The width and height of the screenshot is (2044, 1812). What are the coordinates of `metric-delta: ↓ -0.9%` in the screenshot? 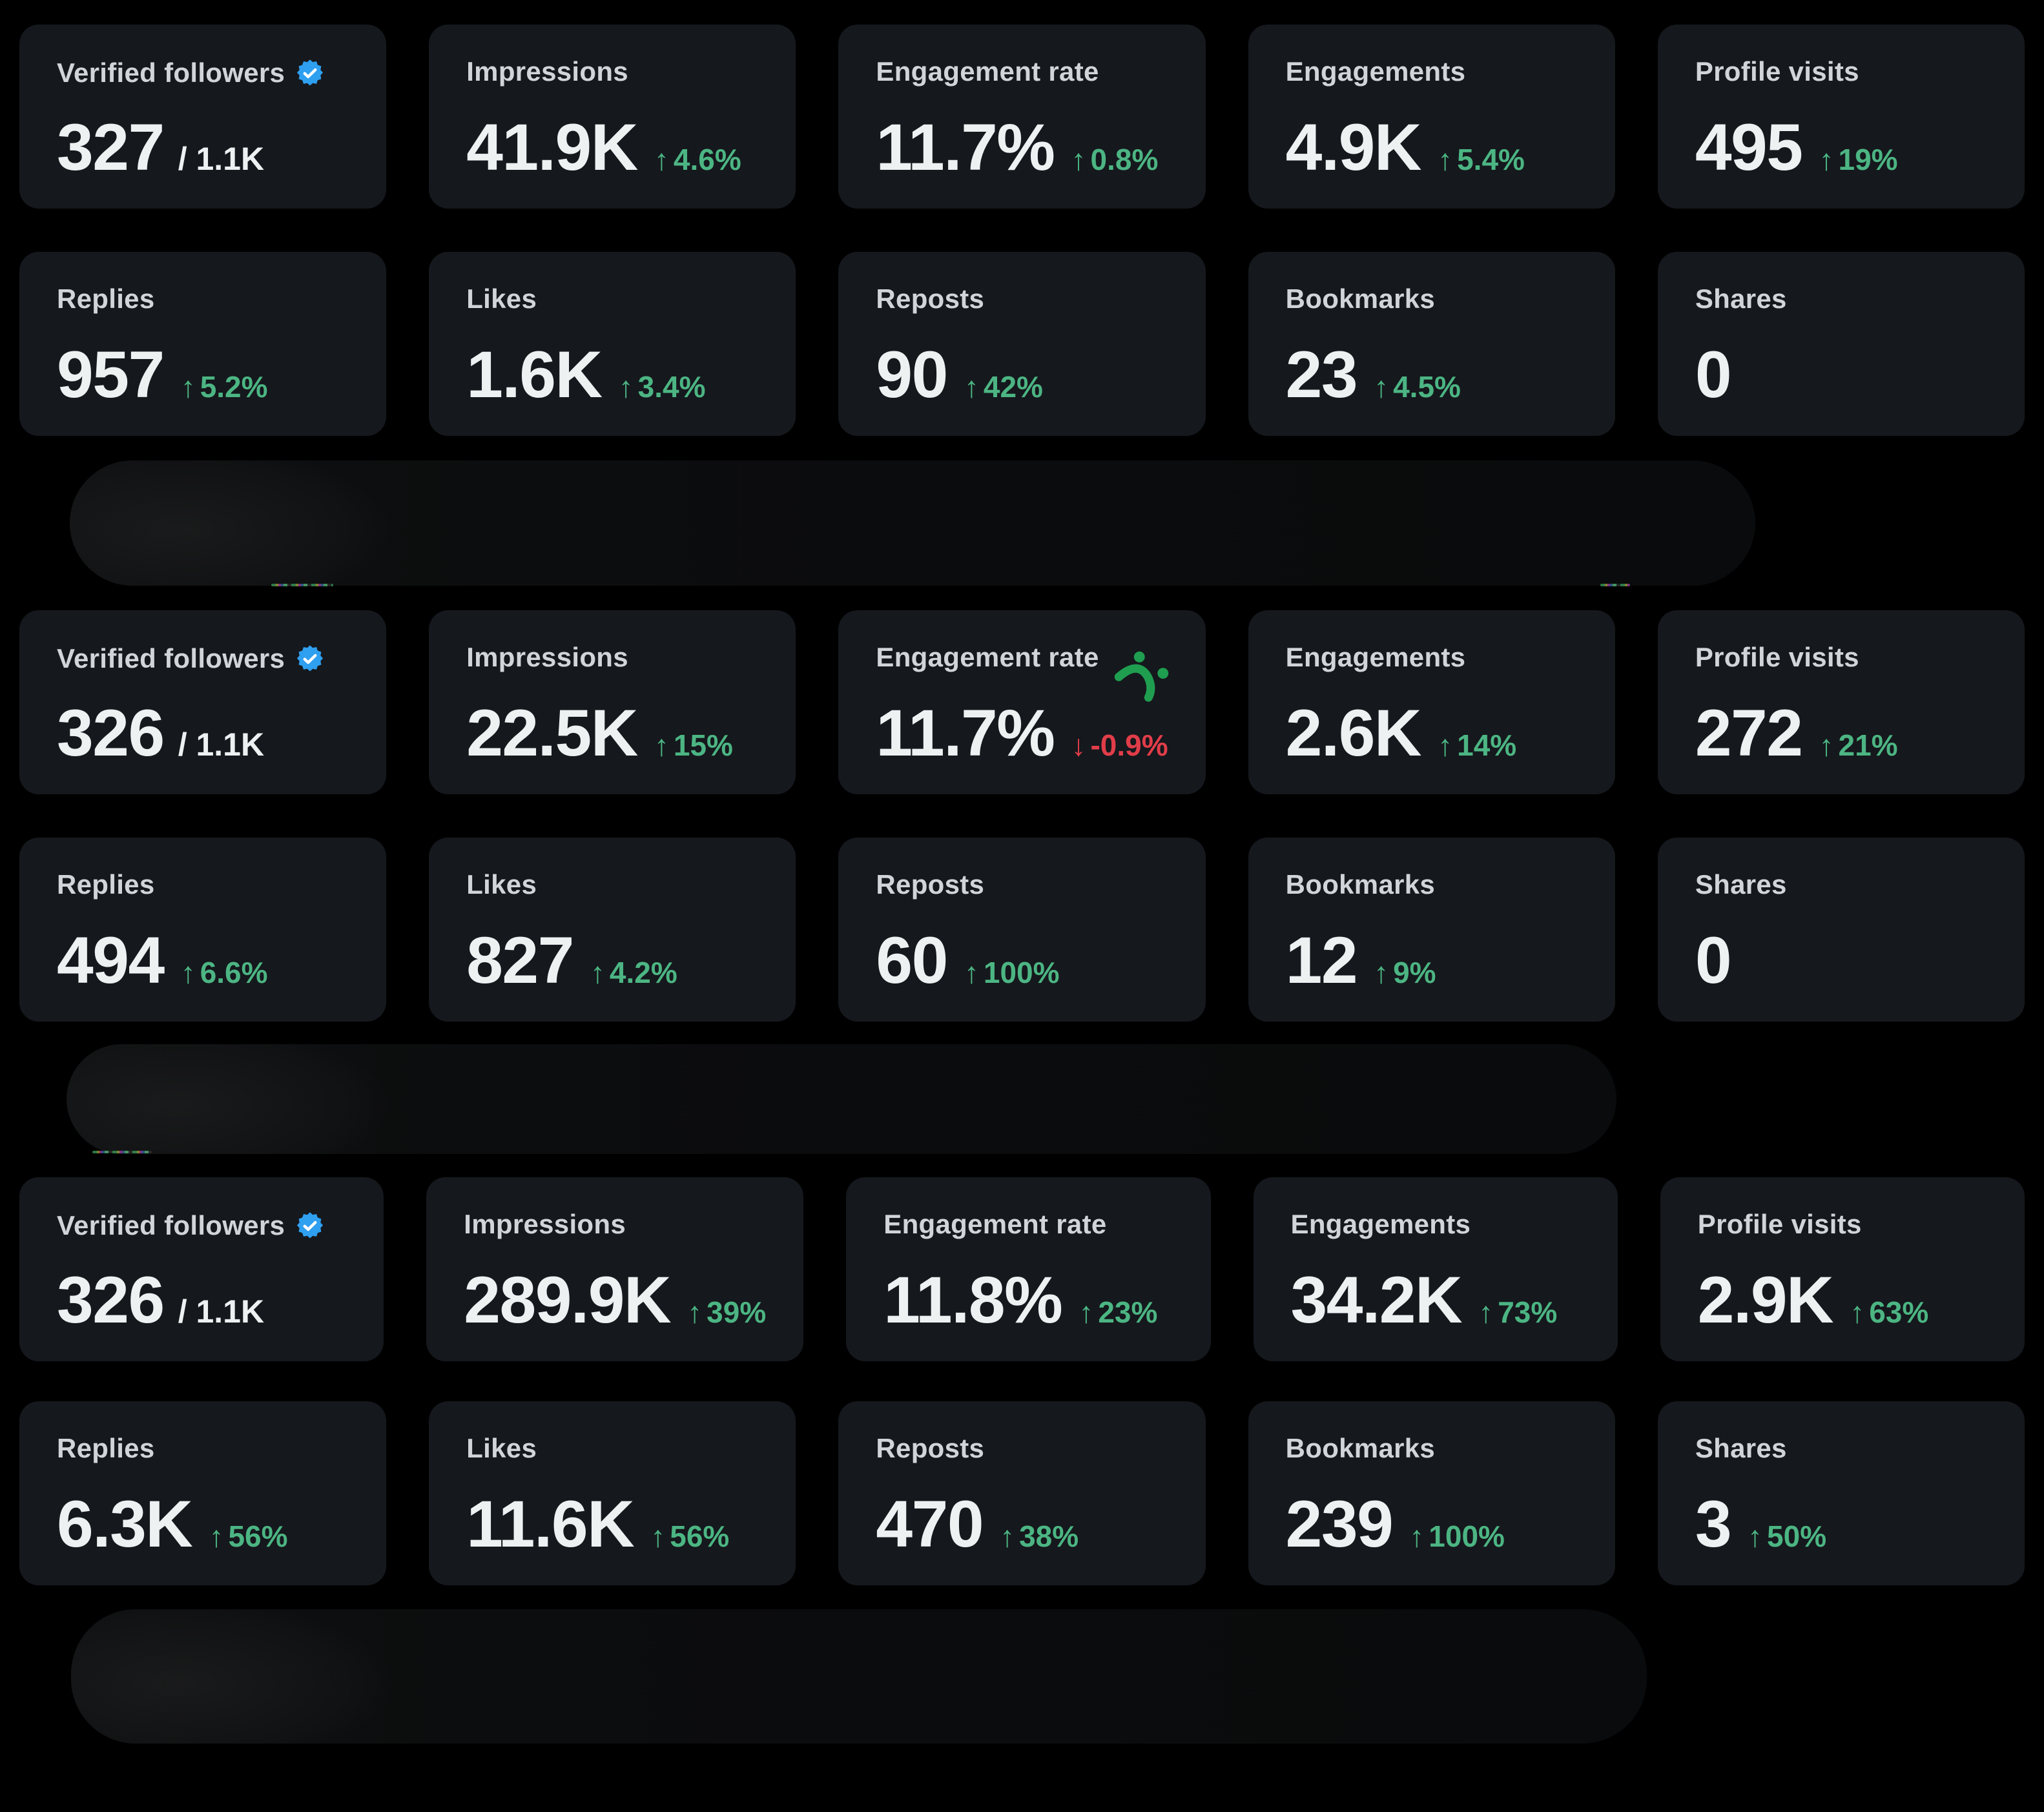 It's located at (1119, 745).